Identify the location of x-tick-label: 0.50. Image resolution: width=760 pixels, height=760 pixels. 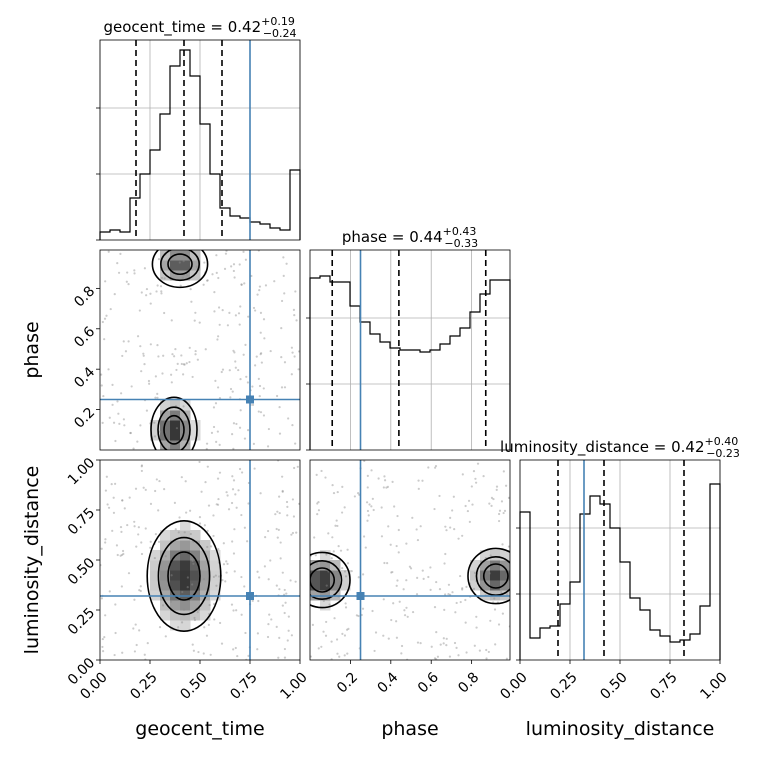
(613, 685).